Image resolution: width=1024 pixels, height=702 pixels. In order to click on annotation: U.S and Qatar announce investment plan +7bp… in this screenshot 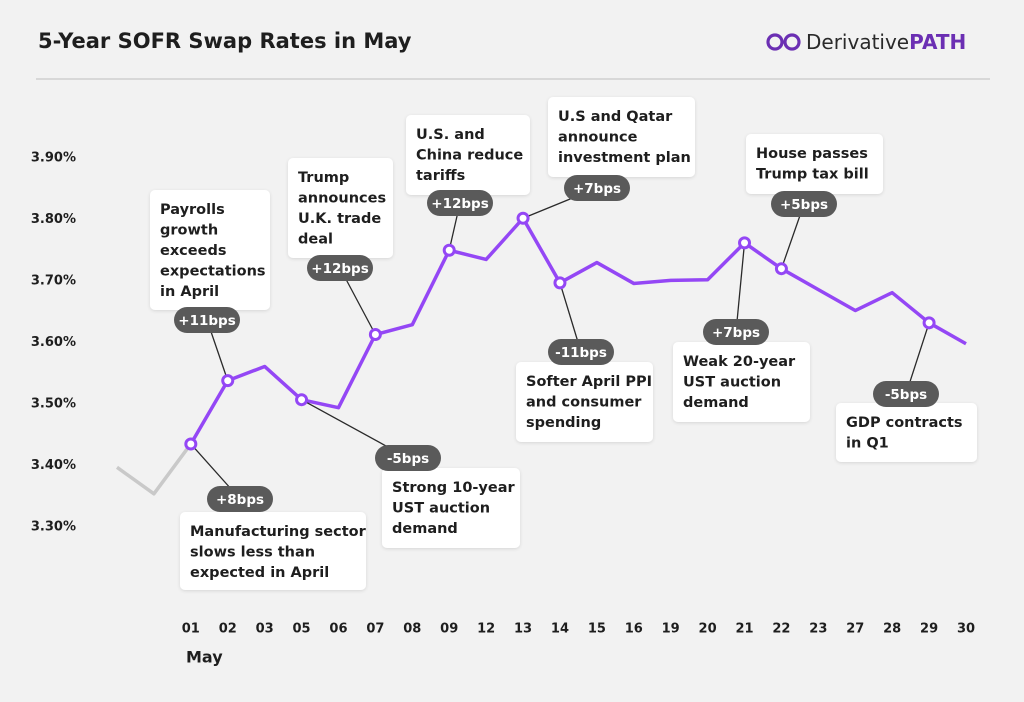, I will do `click(608, 158)`.